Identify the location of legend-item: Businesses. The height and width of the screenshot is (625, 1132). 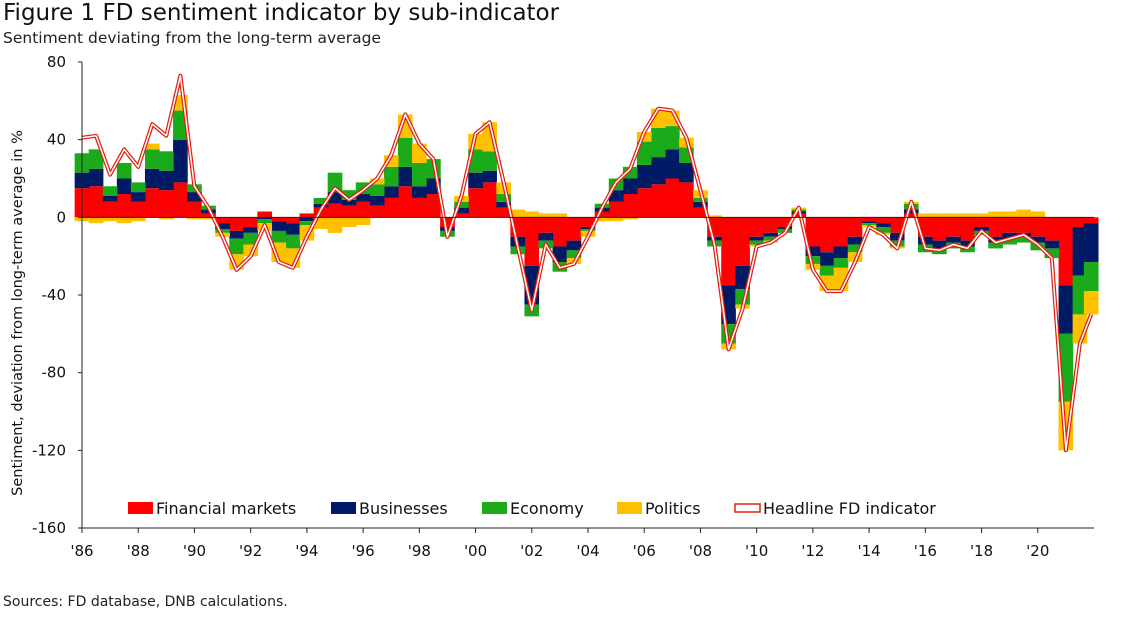
(389, 508).